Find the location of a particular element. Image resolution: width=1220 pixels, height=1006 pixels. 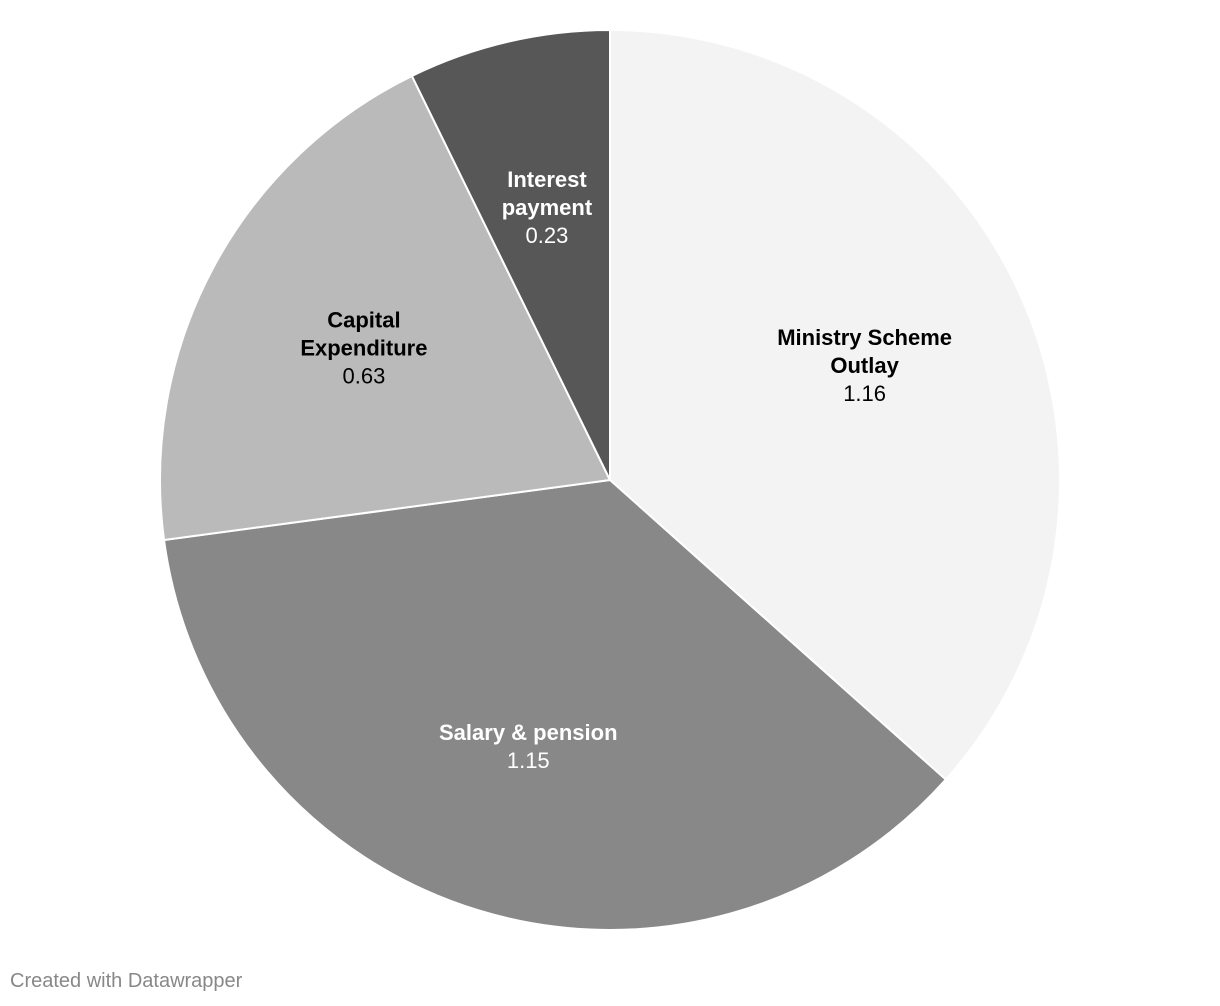

slice-name: Outlay is located at coordinates (864, 365).